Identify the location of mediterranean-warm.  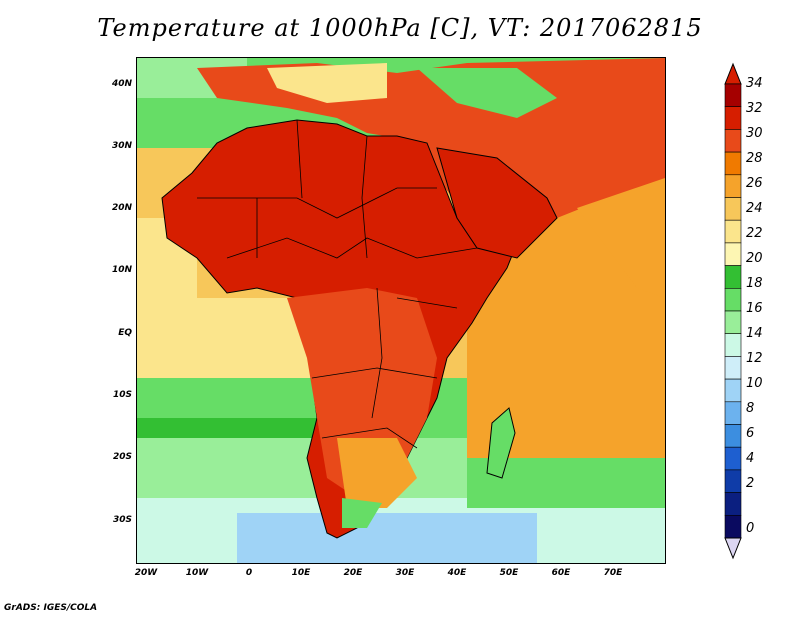
(327, 83).